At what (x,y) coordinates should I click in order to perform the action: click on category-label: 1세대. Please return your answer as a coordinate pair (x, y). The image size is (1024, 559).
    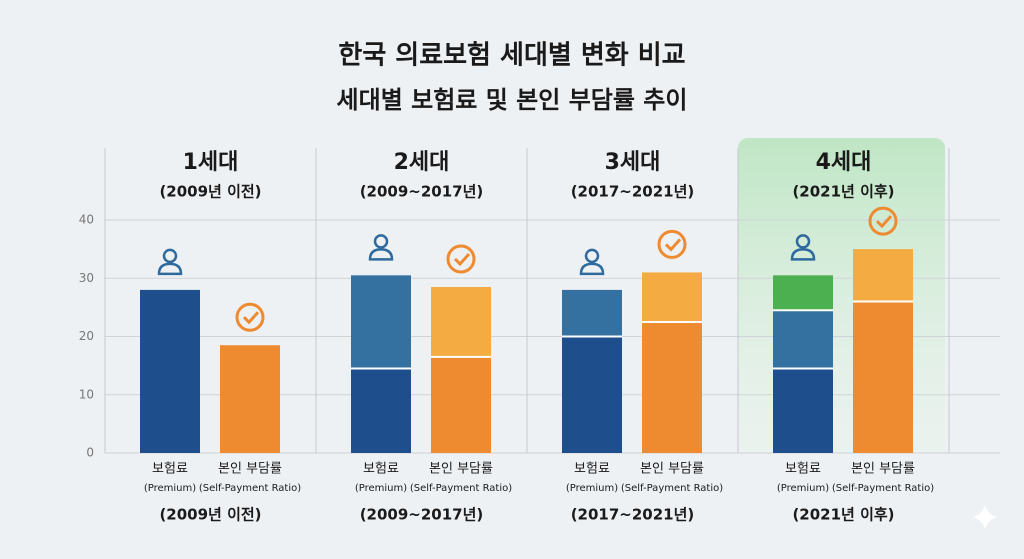
    Looking at the image, I should click on (211, 162).